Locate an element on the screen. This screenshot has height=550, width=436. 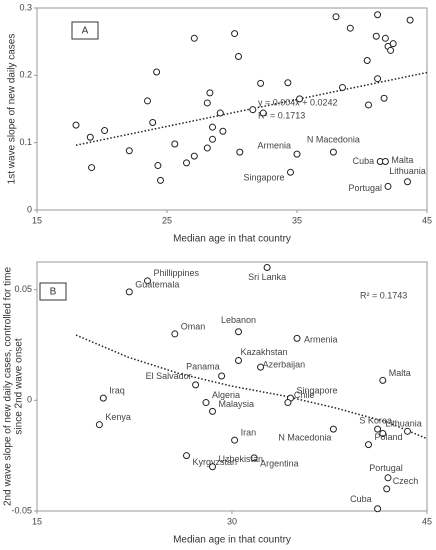
x-tick-label: 35 is located at coordinates (297, 220).